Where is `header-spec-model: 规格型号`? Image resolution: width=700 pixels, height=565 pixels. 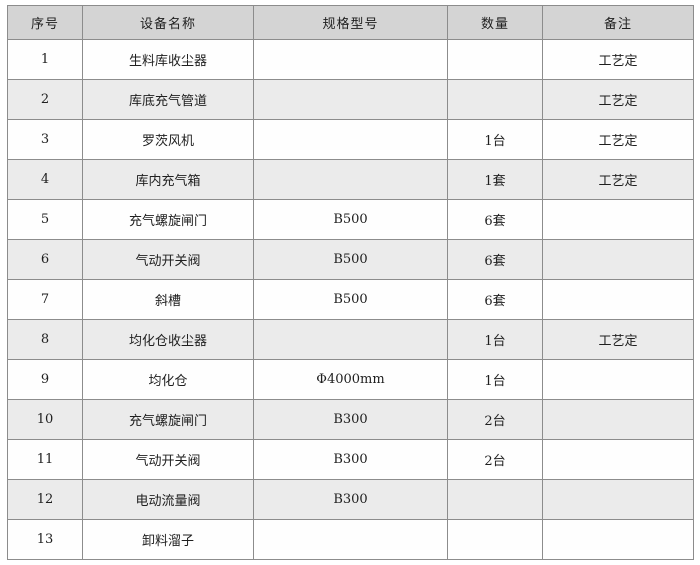 header-spec-model: 规格型号 is located at coordinates (350, 22).